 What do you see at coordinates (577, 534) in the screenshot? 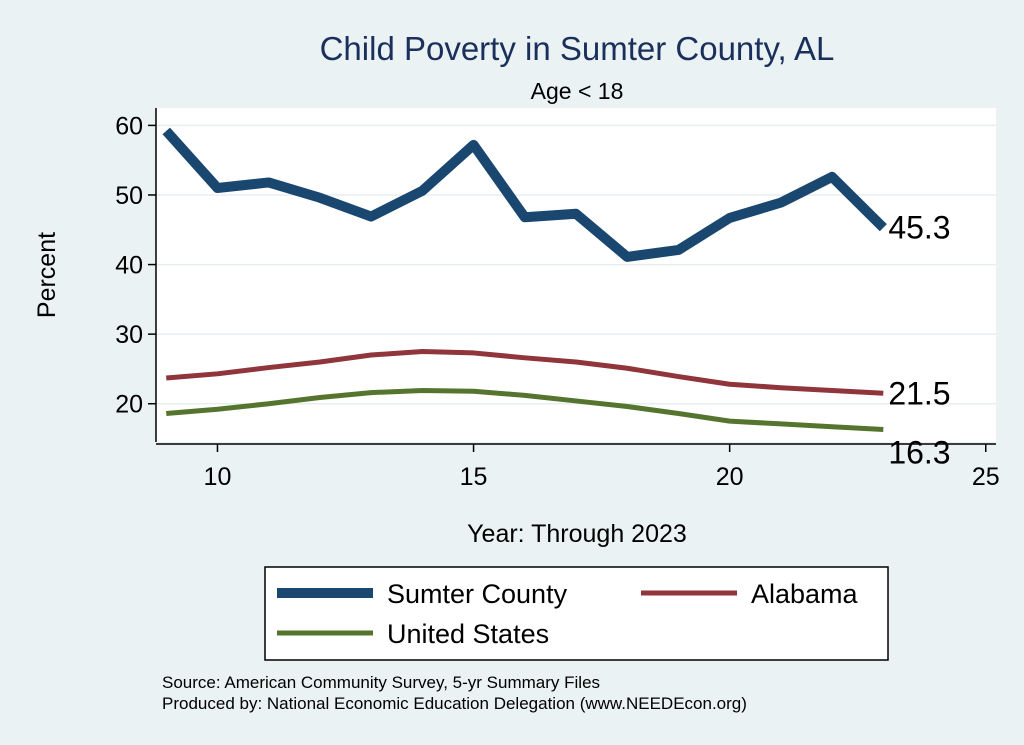
I see `x-axis-label: Year: Through 2023` at bounding box center [577, 534].